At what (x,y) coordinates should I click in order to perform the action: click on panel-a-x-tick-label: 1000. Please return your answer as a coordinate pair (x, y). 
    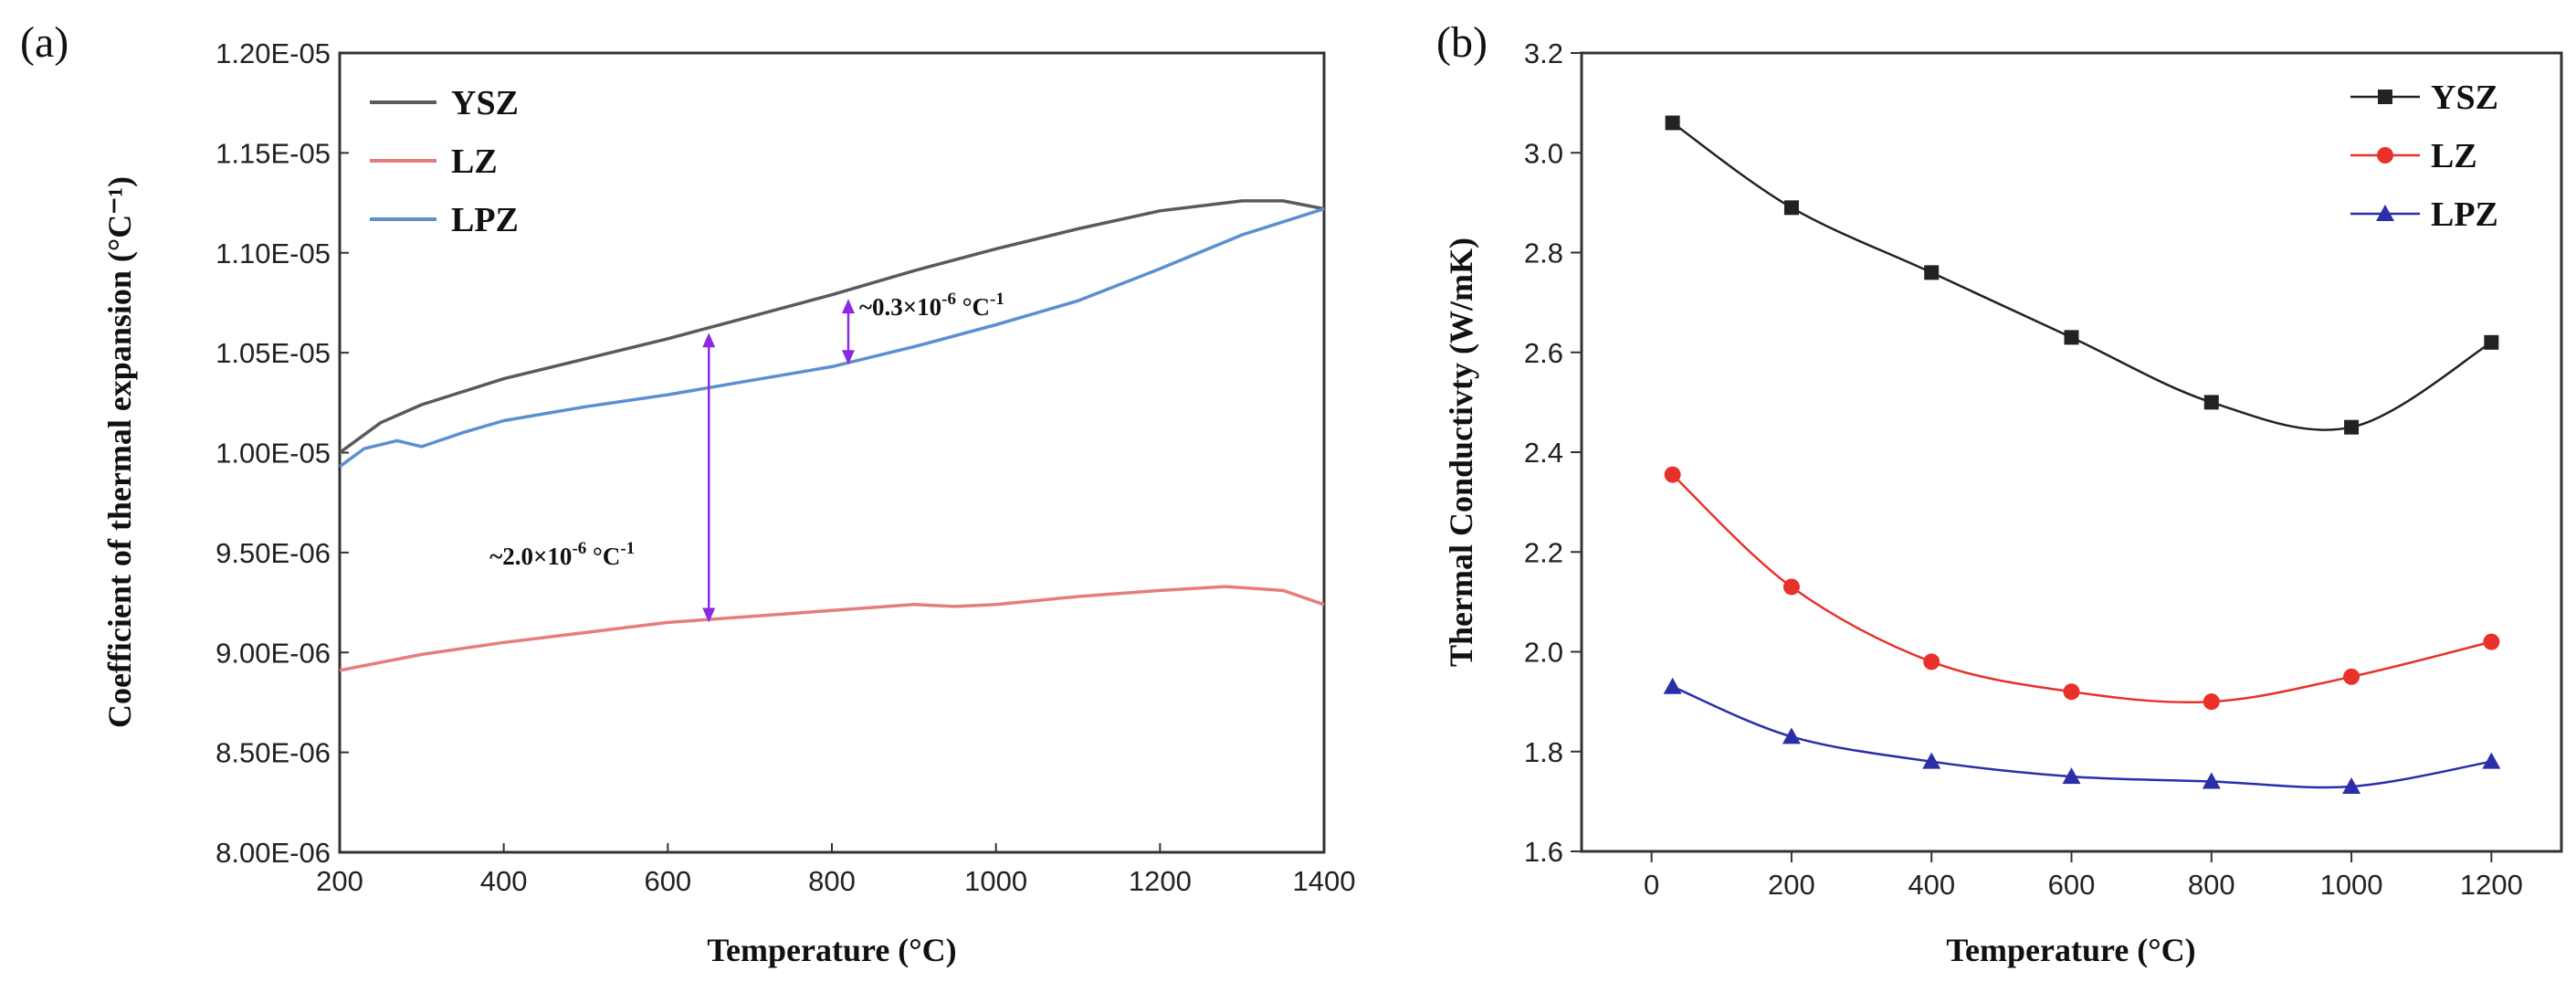
    Looking at the image, I should click on (995, 881).